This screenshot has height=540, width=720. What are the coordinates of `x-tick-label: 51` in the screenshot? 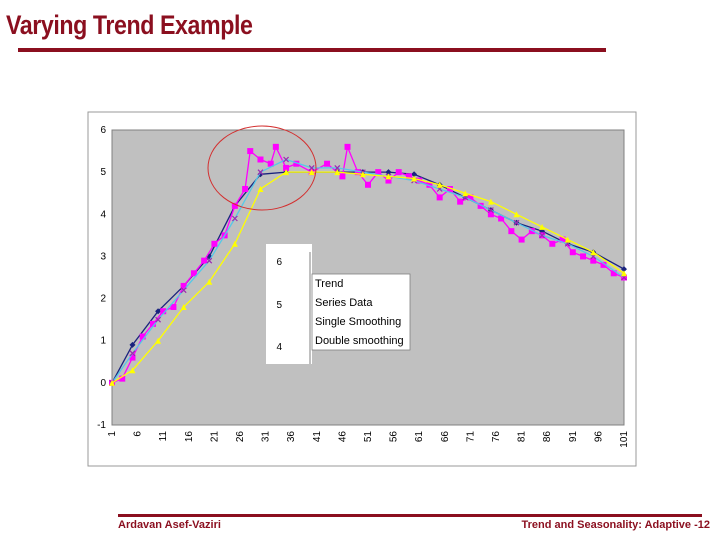 It's located at (368, 437).